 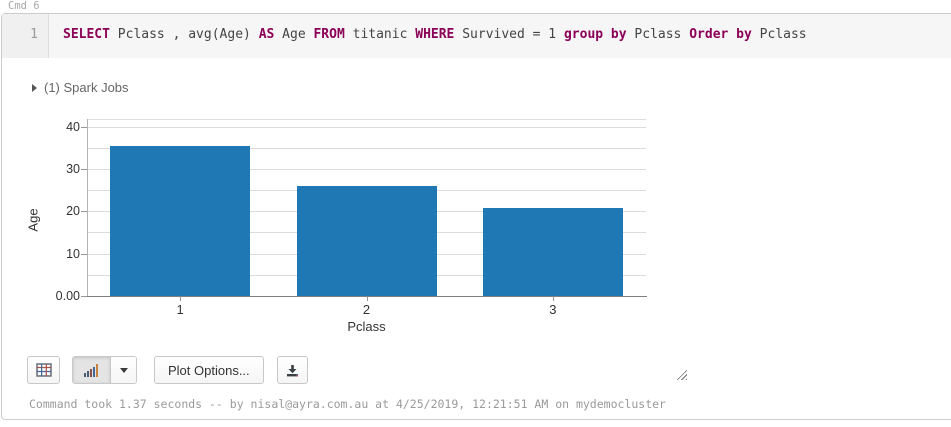 I want to click on table-grid-icon, so click(x=43, y=370).